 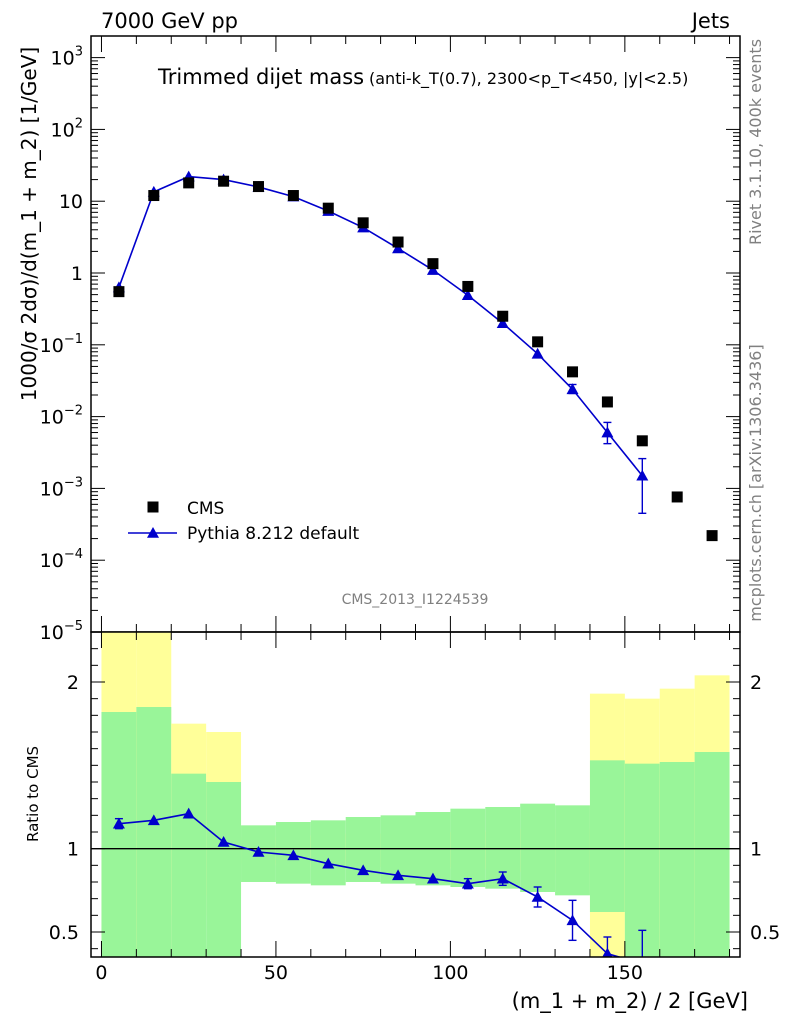 What do you see at coordinates (101, 973) in the screenshot?
I see `x-tick-label: 0` at bounding box center [101, 973].